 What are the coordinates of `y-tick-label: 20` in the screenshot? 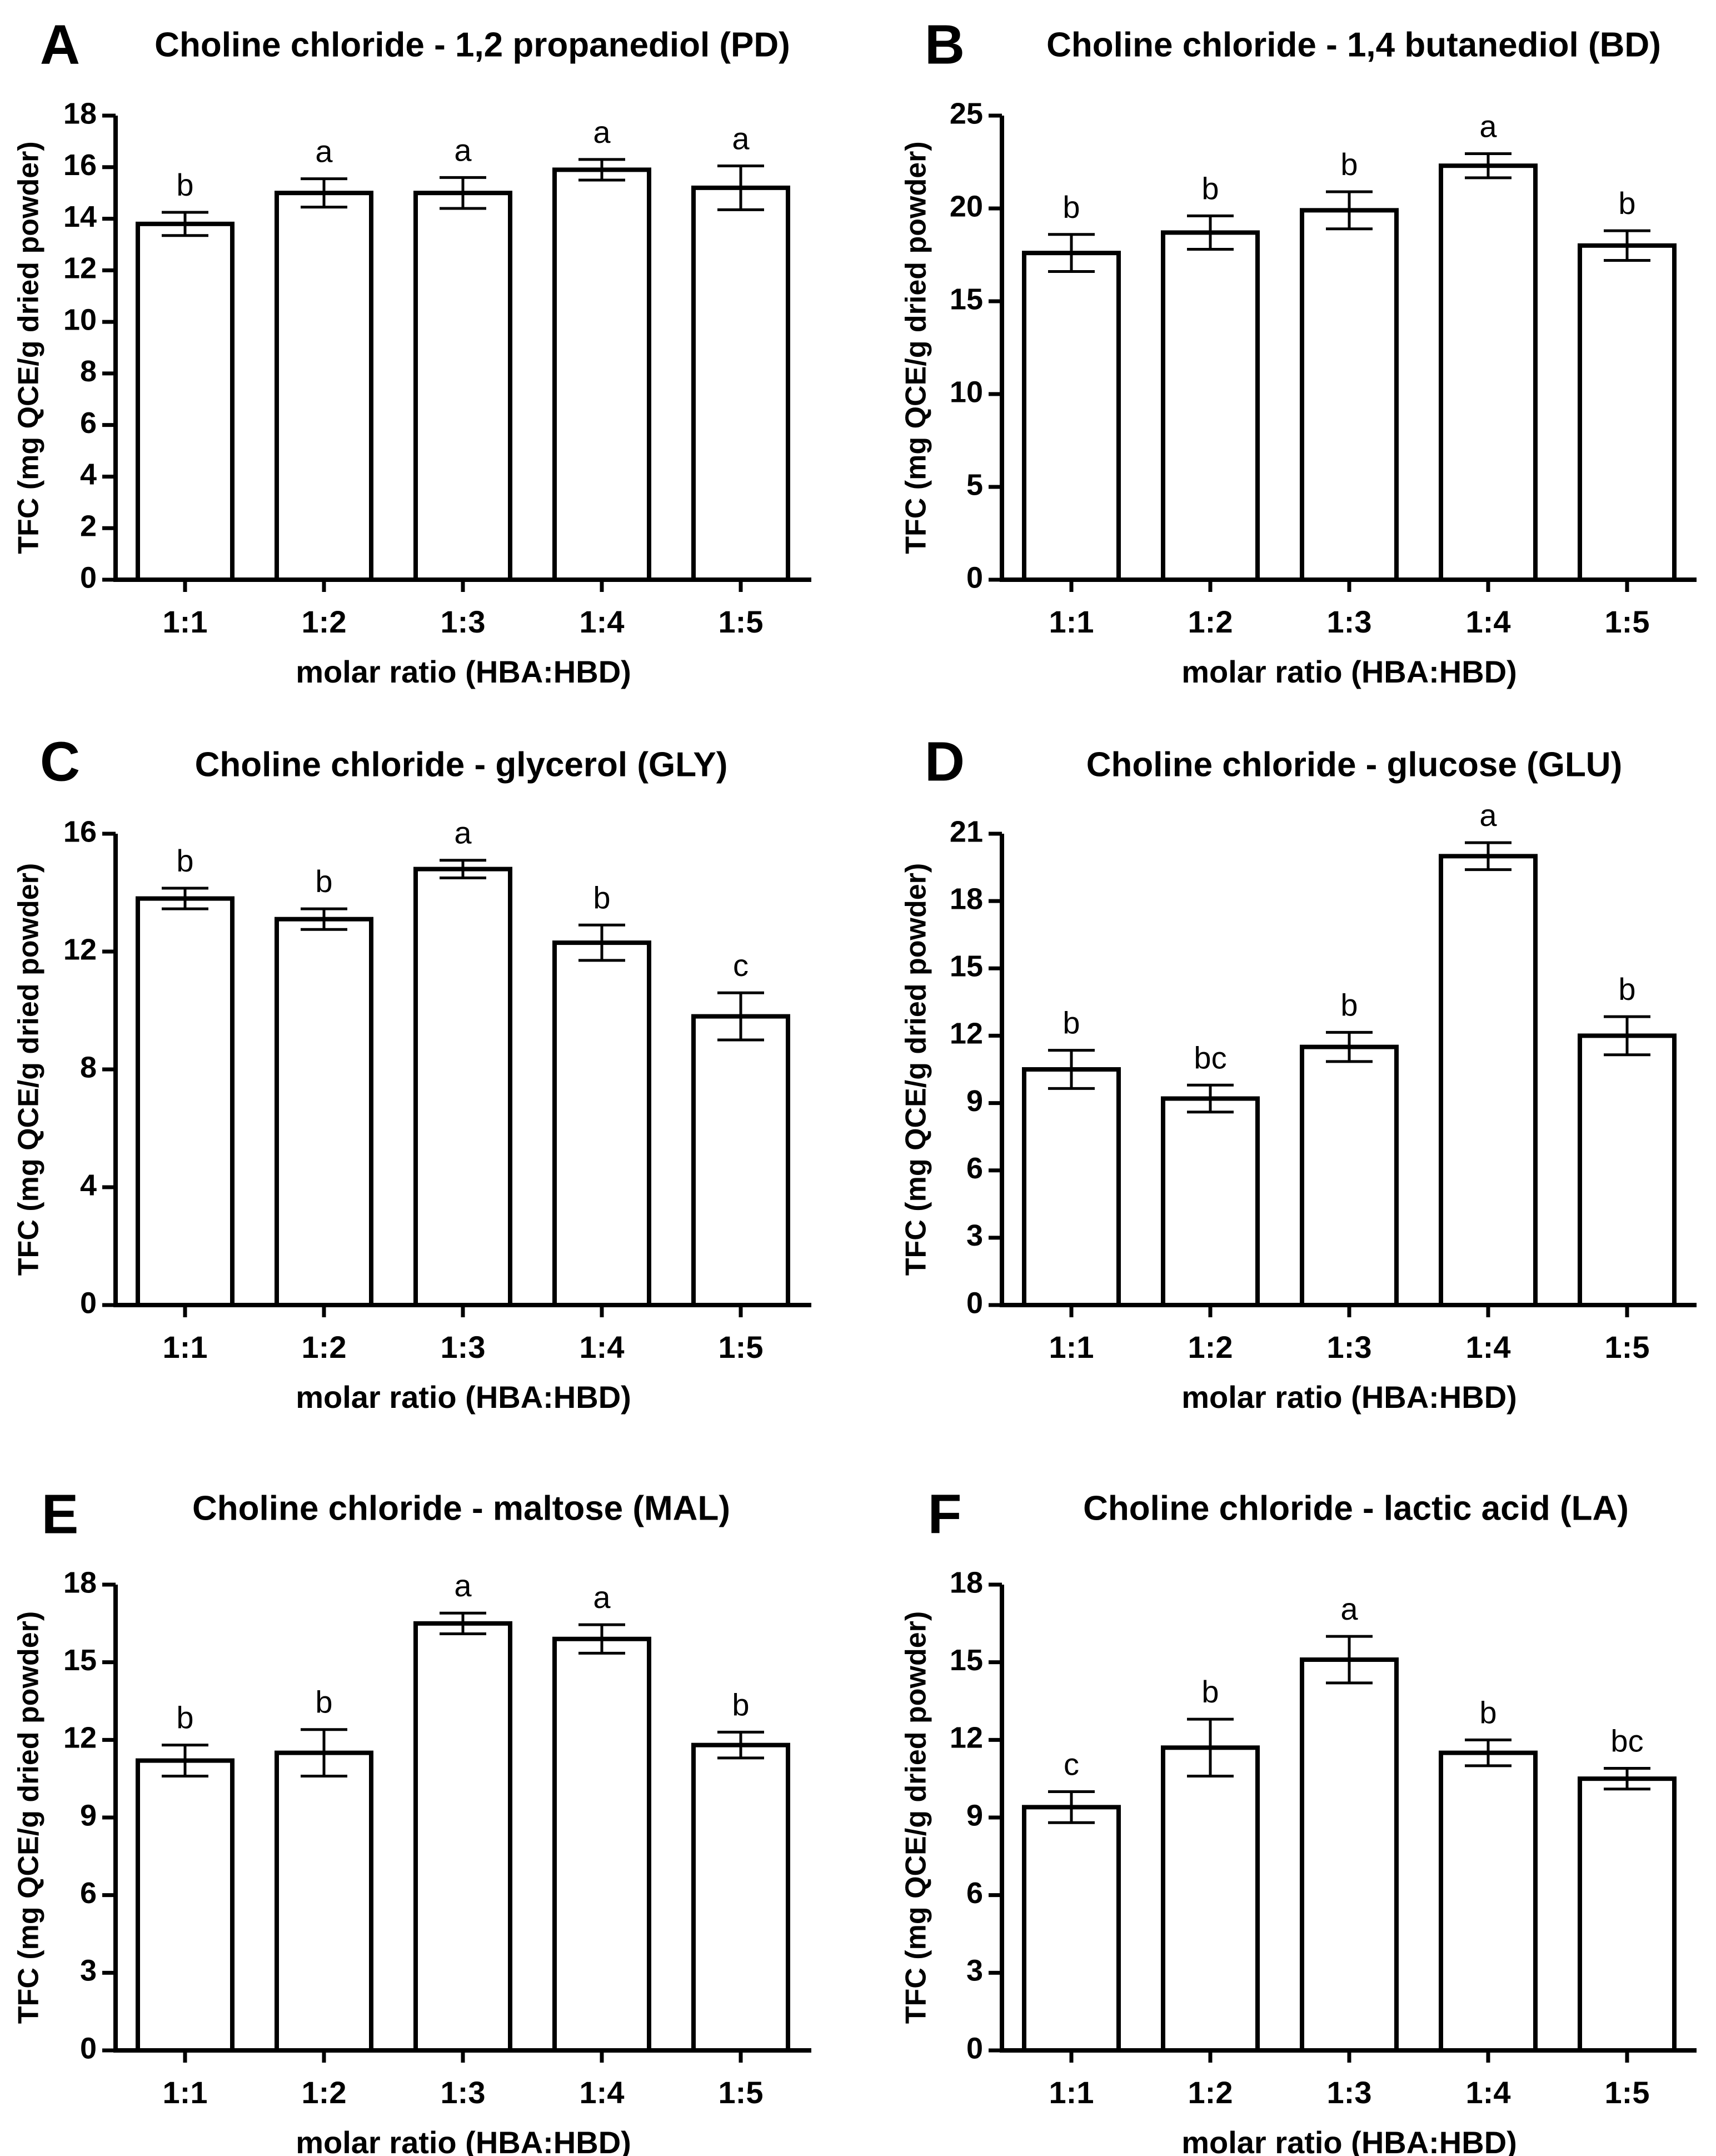 It's located at (966, 206).